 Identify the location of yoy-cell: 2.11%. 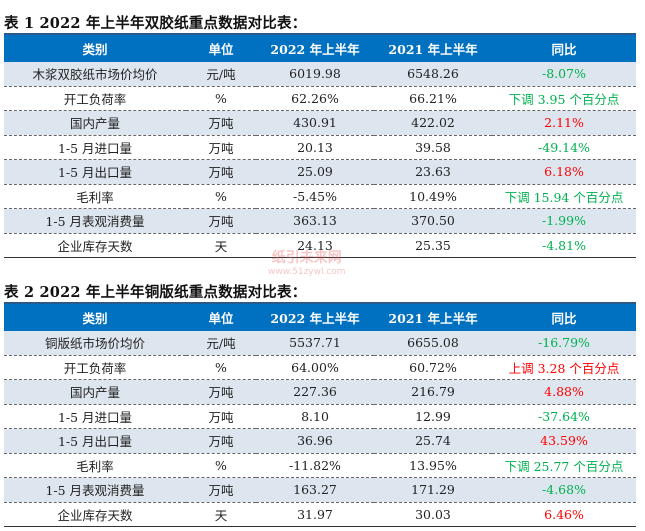
(564, 123).